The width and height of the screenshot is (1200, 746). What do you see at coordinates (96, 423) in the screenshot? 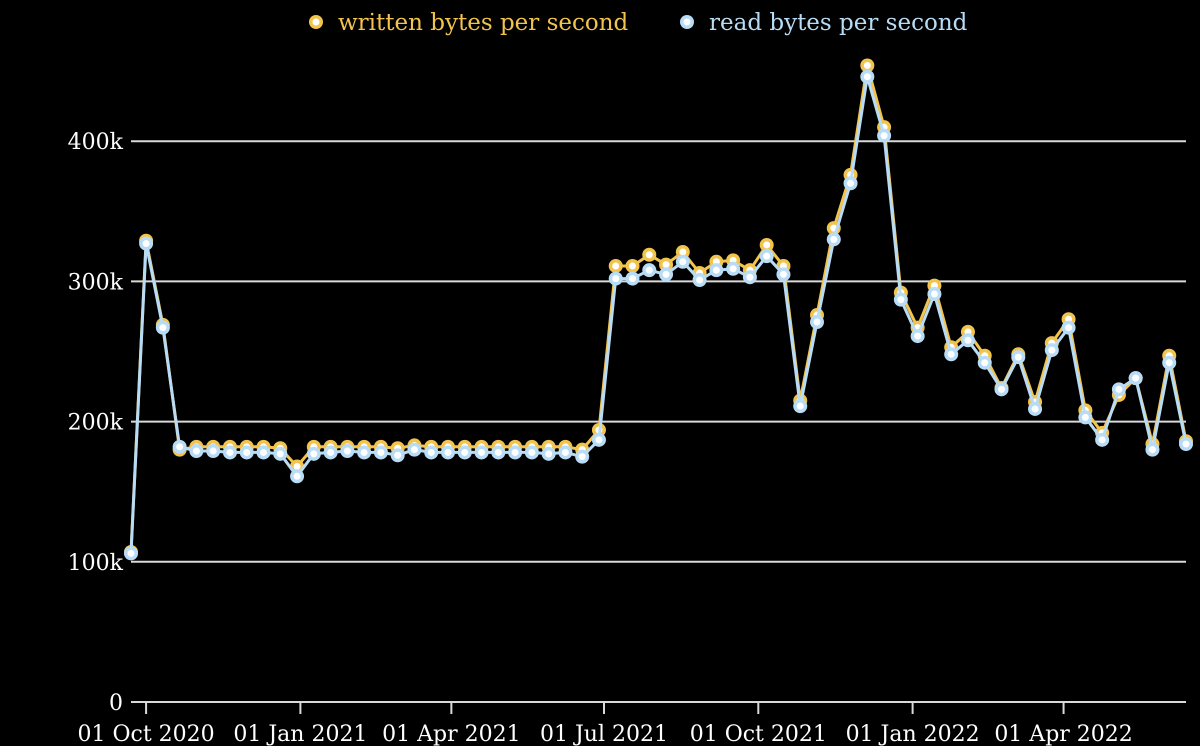
I see `y-axis: 0 100k 200k 300k 400k` at bounding box center [96, 423].